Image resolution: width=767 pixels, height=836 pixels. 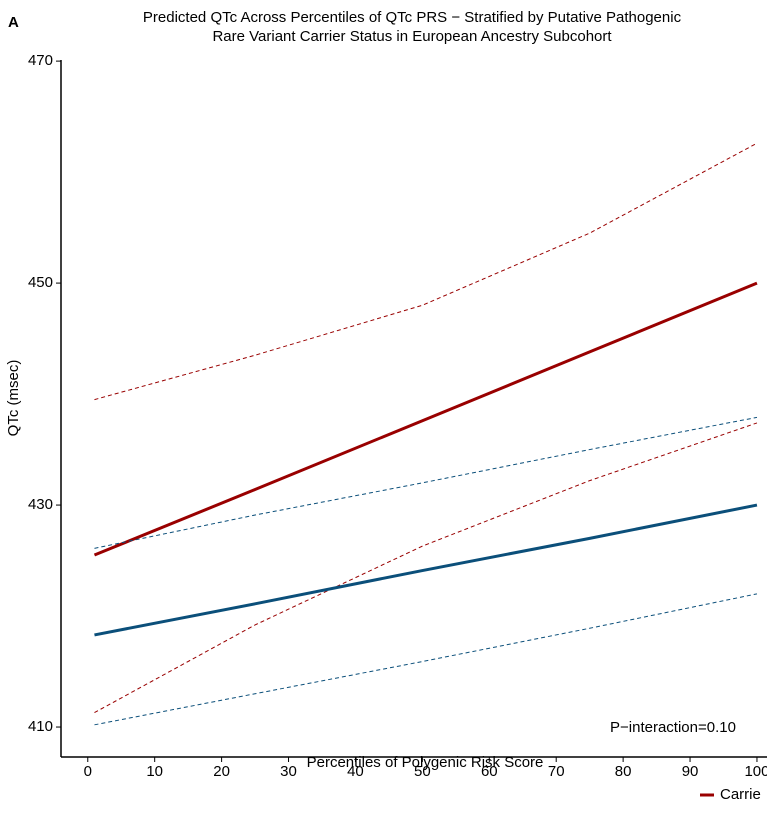 What do you see at coordinates (88, 771) in the screenshot?
I see `x-tick-label: 0` at bounding box center [88, 771].